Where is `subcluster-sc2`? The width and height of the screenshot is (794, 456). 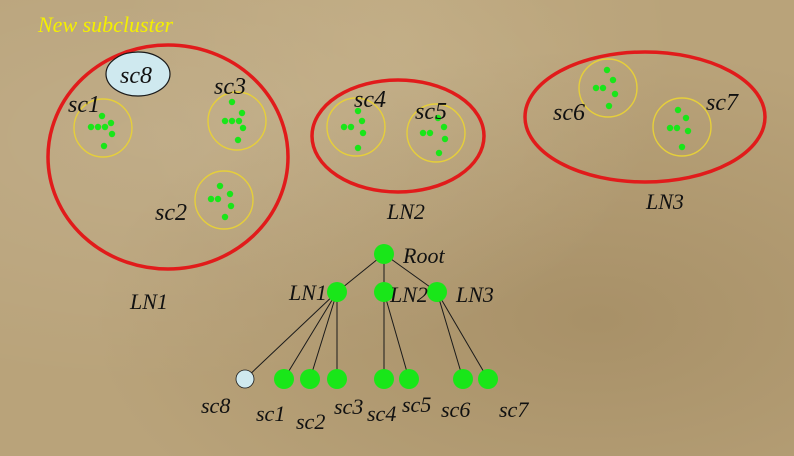
subcluster-sc2 is located at coordinates (224, 200).